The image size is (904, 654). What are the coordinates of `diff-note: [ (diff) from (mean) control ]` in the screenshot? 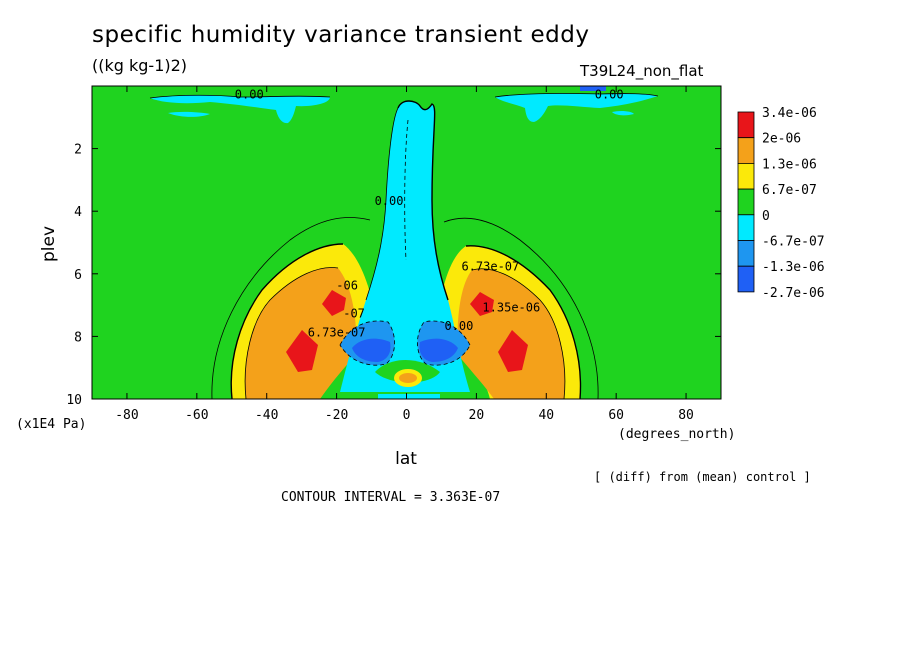 It's located at (702, 477).